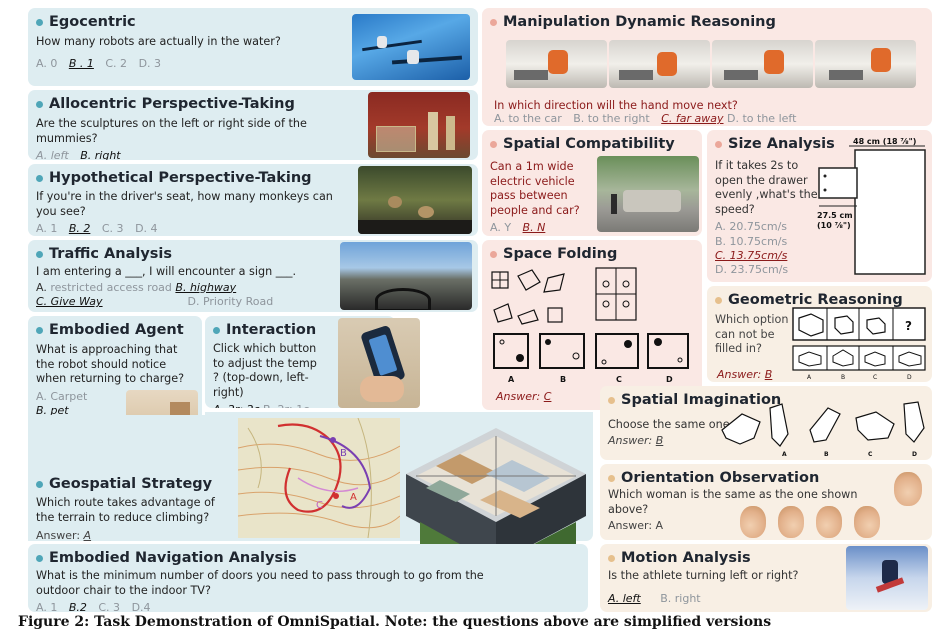 Image resolution: width=950 pixels, height=630 pixels. Describe the element at coordinates (784, 454) in the screenshot. I see `imag-label-a: A` at that location.